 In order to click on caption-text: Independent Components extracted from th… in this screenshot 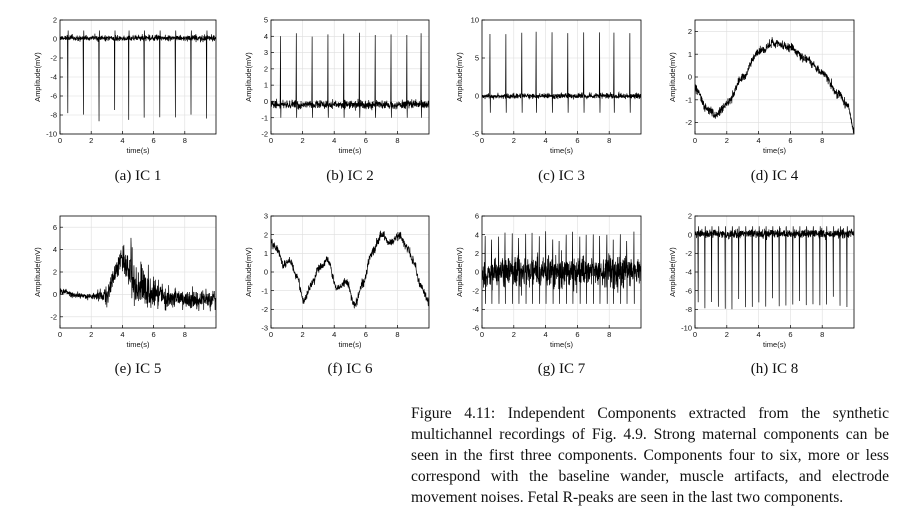, I will do `click(650, 455)`.